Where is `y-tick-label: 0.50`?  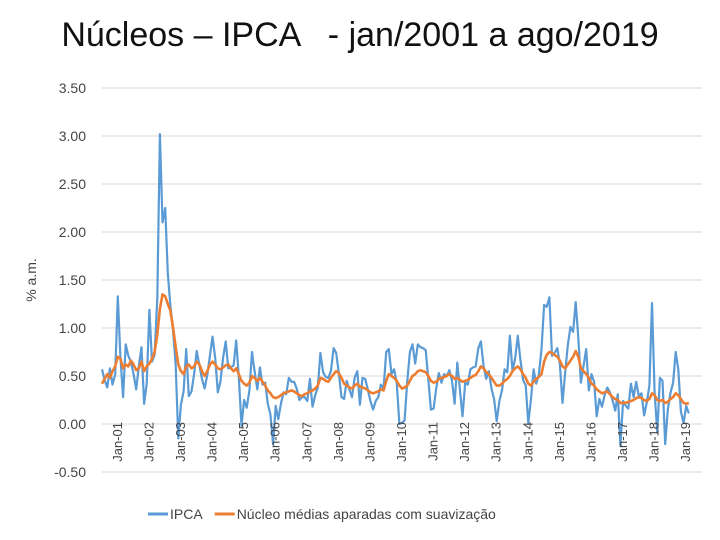 y-tick-label: 0.50 is located at coordinates (72, 376).